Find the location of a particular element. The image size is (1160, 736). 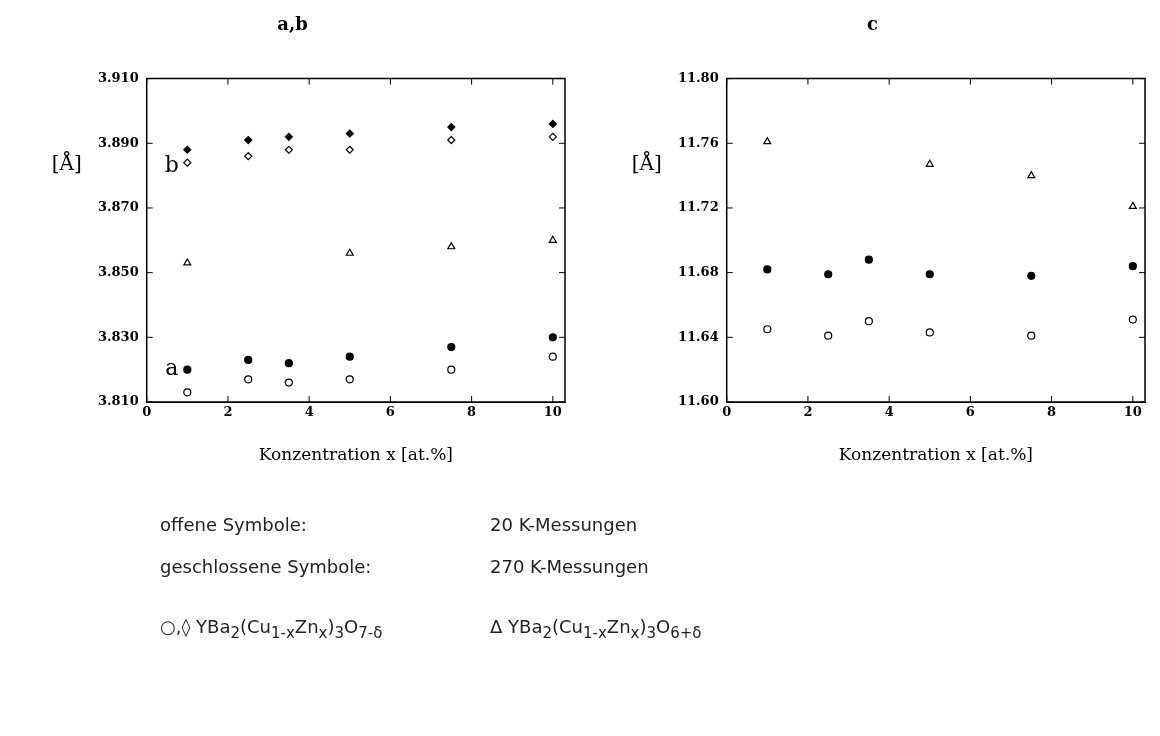

annotation: a is located at coordinates (172, 368).